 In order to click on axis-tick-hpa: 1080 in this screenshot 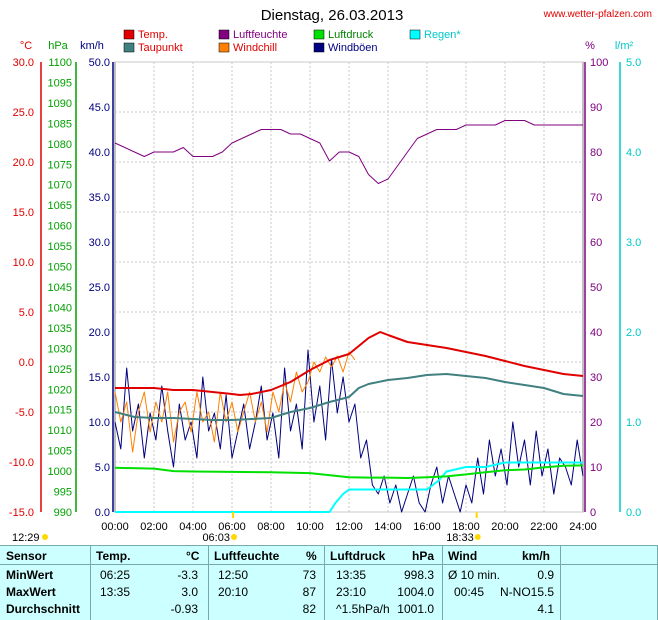, I will do `click(60, 145)`.